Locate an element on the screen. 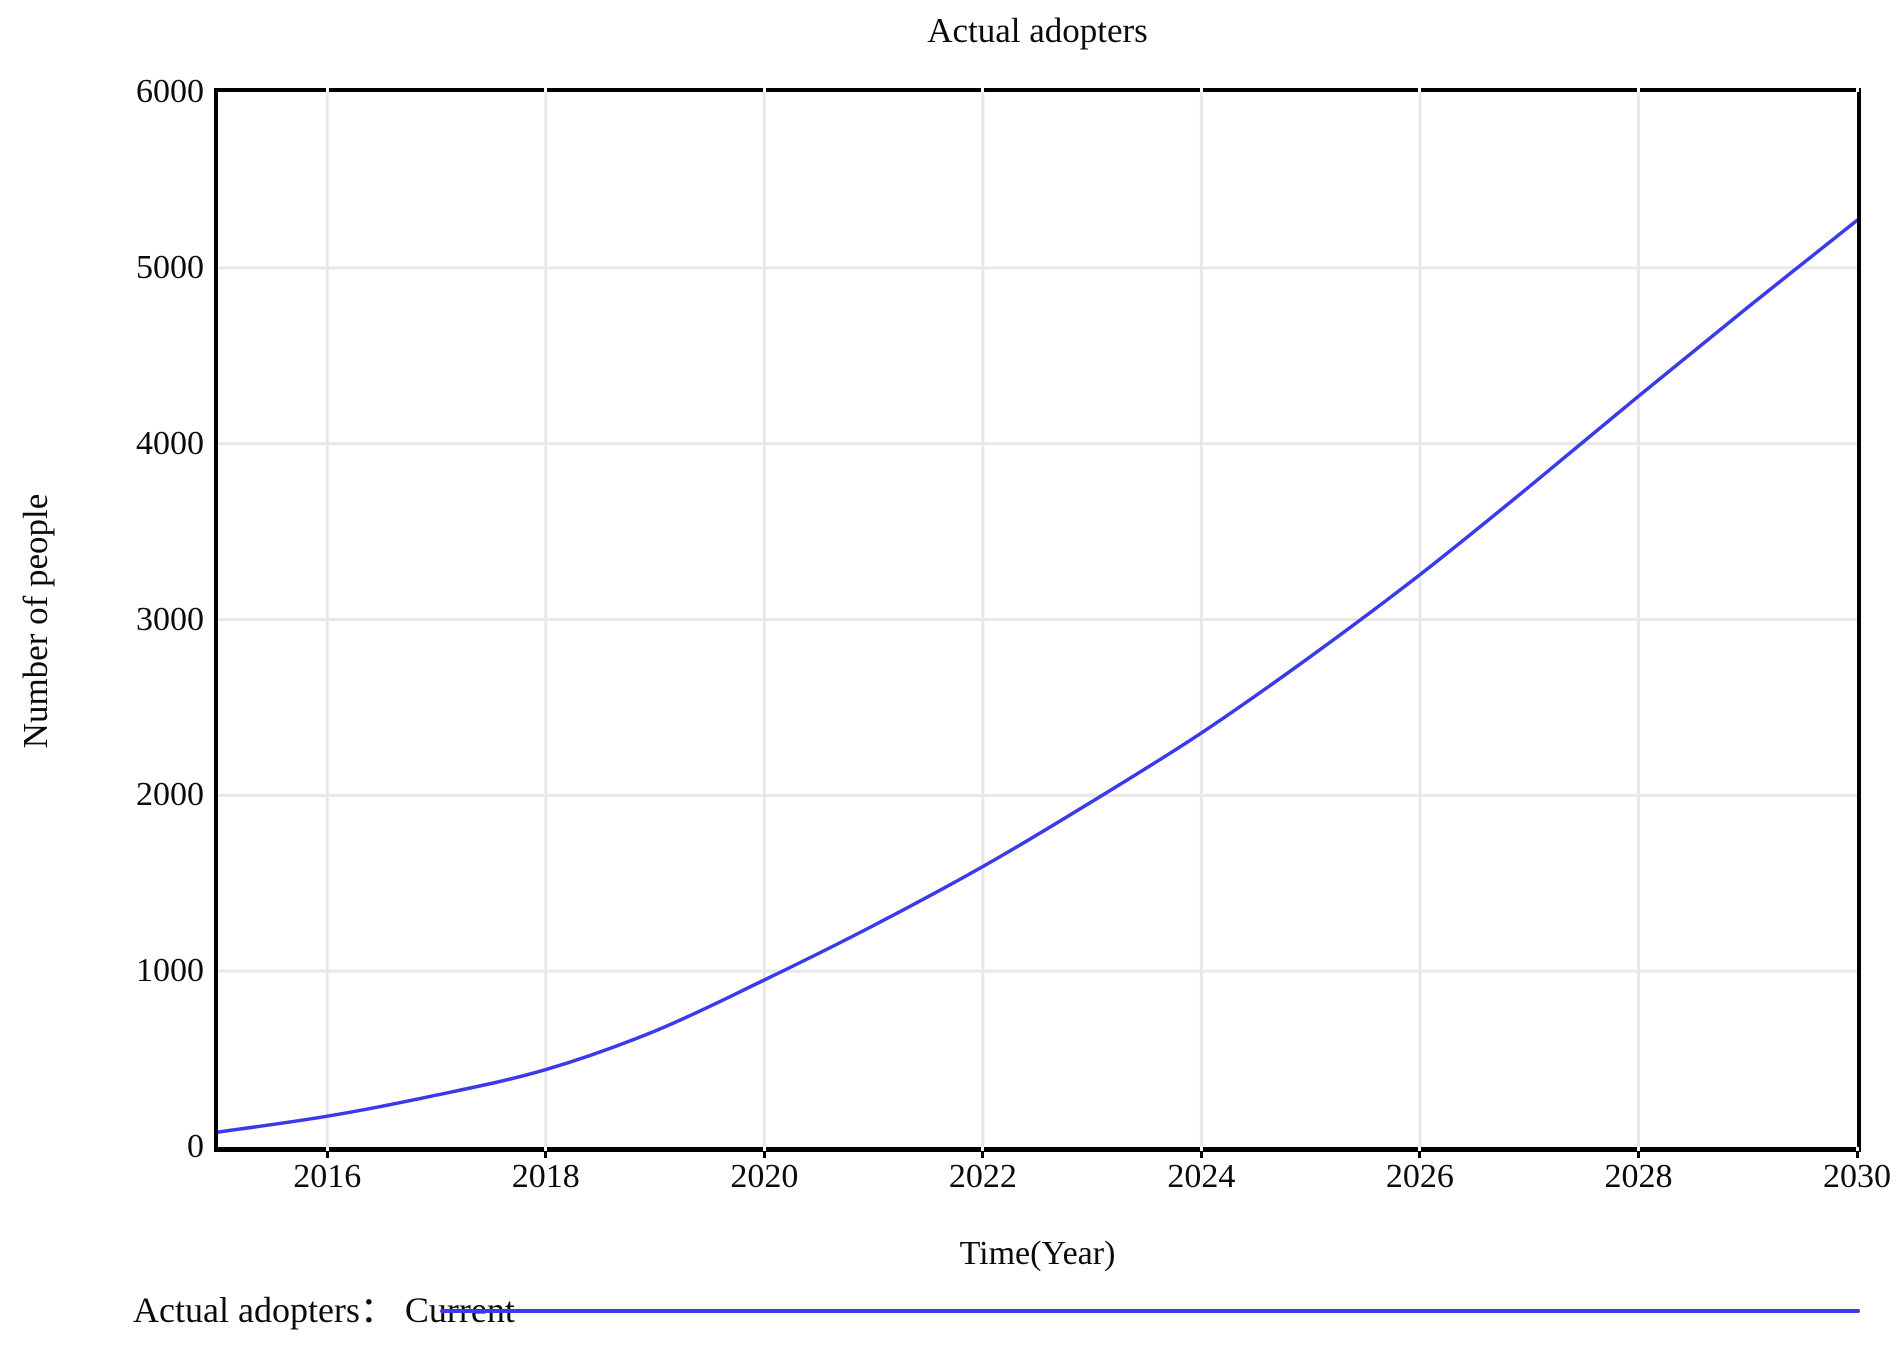 The width and height of the screenshot is (1901, 1359). legend: Actual adopters： Current is located at coordinates (950, 1312).